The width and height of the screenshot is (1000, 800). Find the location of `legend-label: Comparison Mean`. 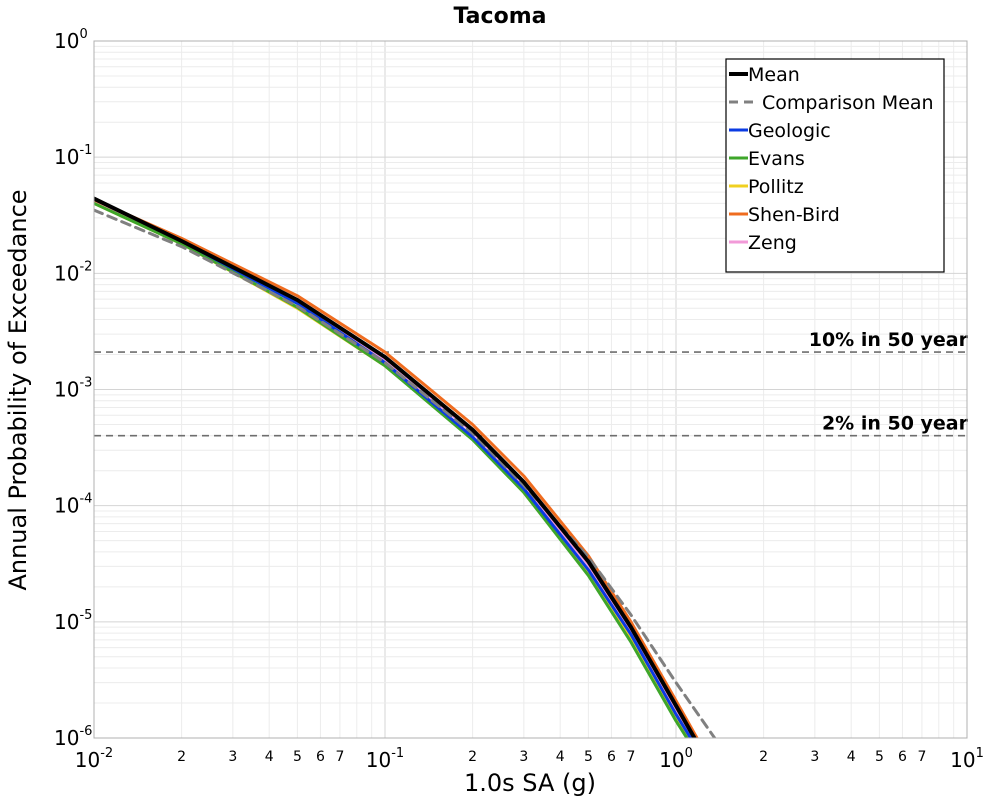

legend-label: Comparison Mean is located at coordinates (848, 103).